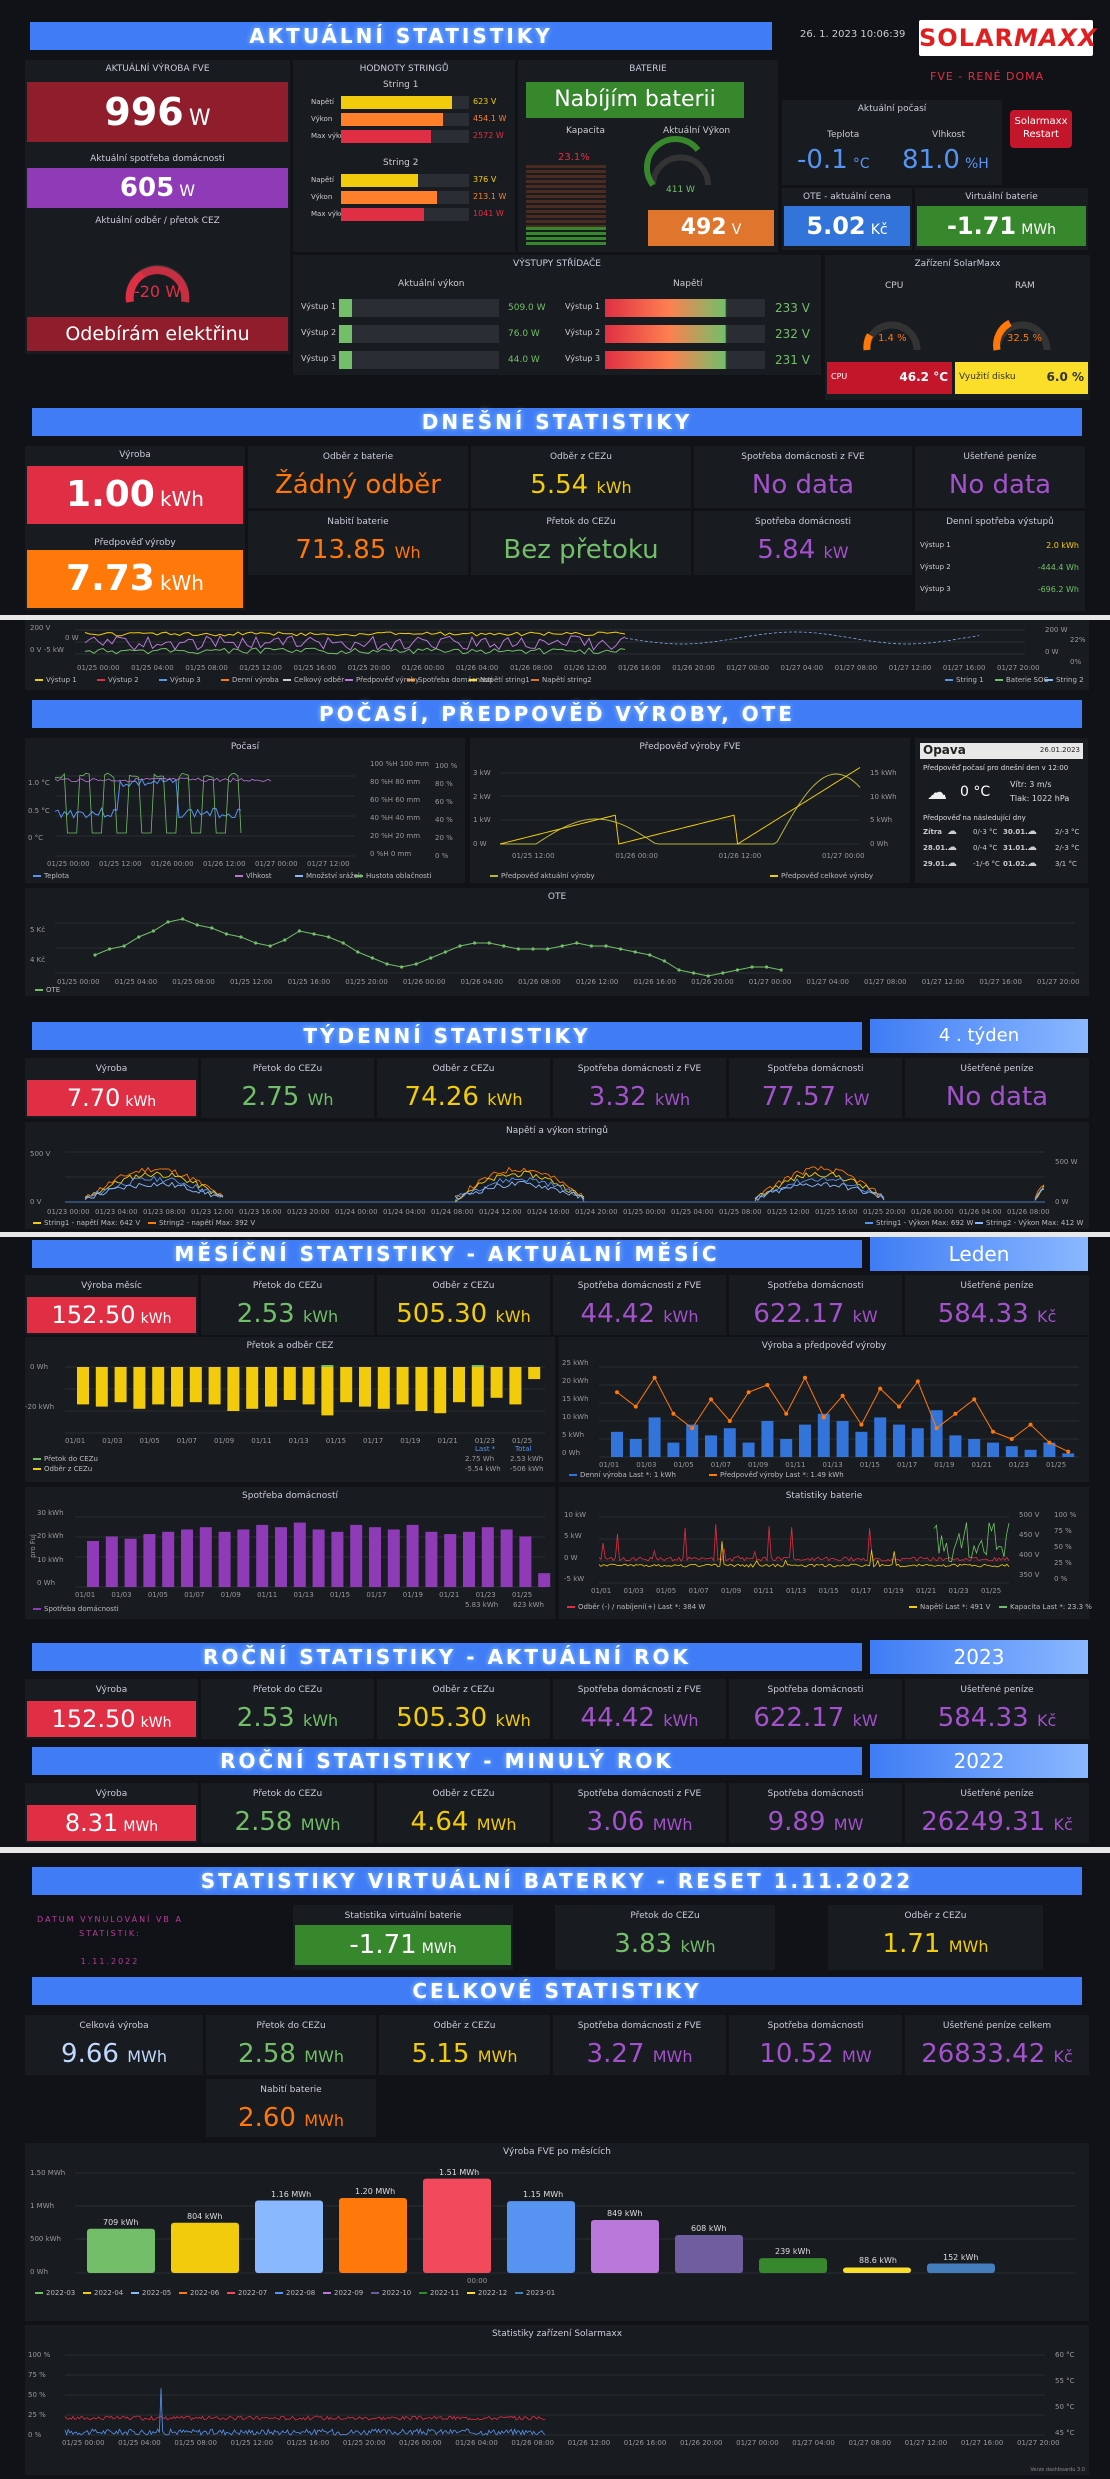 This screenshot has height=2479, width=1110. I want to click on y-tick-label: 500 W, so click(1066, 1162).